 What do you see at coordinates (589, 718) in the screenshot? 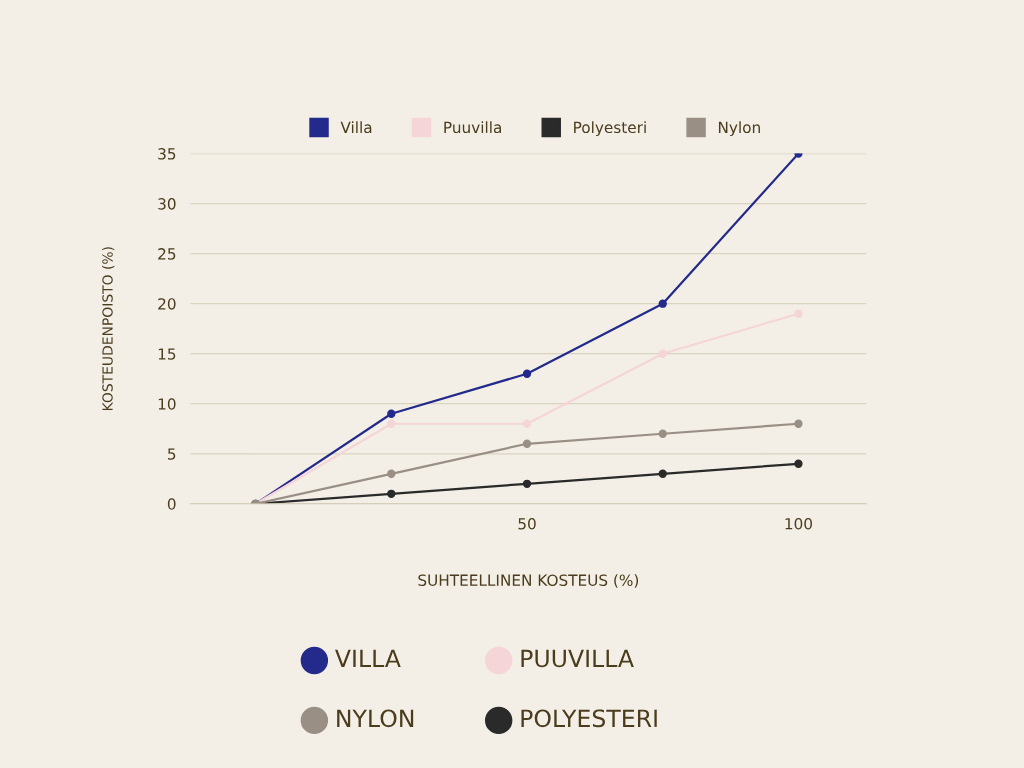
I see `text: POLYESTERI` at bounding box center [589, 718].